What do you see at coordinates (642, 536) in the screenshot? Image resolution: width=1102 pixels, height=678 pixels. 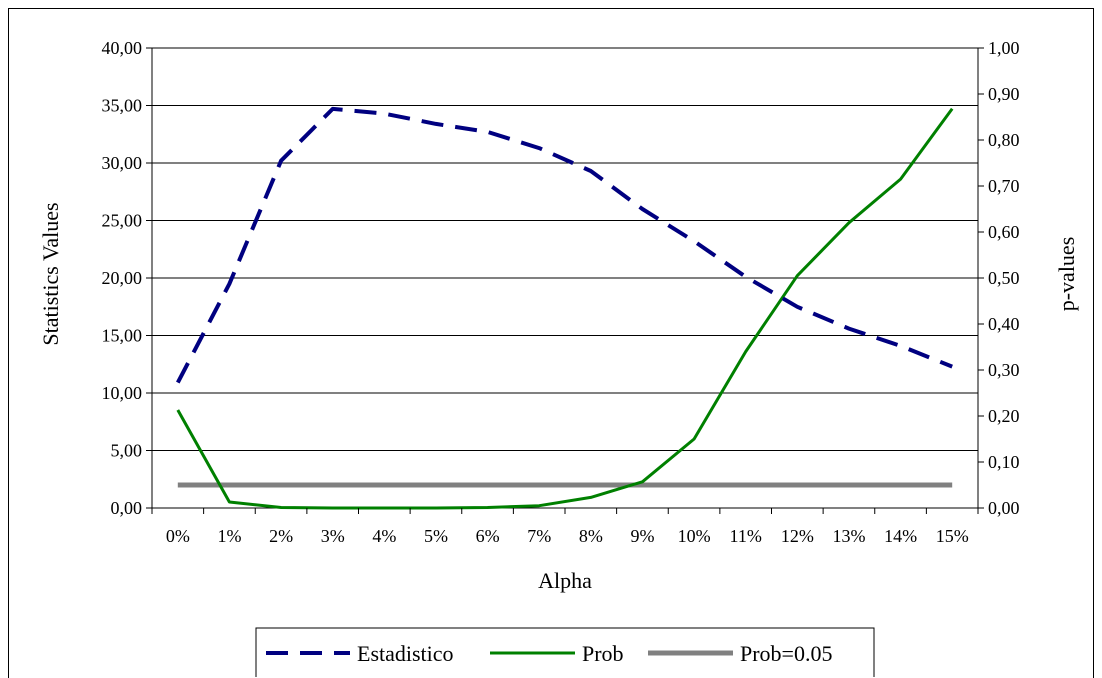 I see `x-tick-label: 9%` at bounding box center [642, 536].